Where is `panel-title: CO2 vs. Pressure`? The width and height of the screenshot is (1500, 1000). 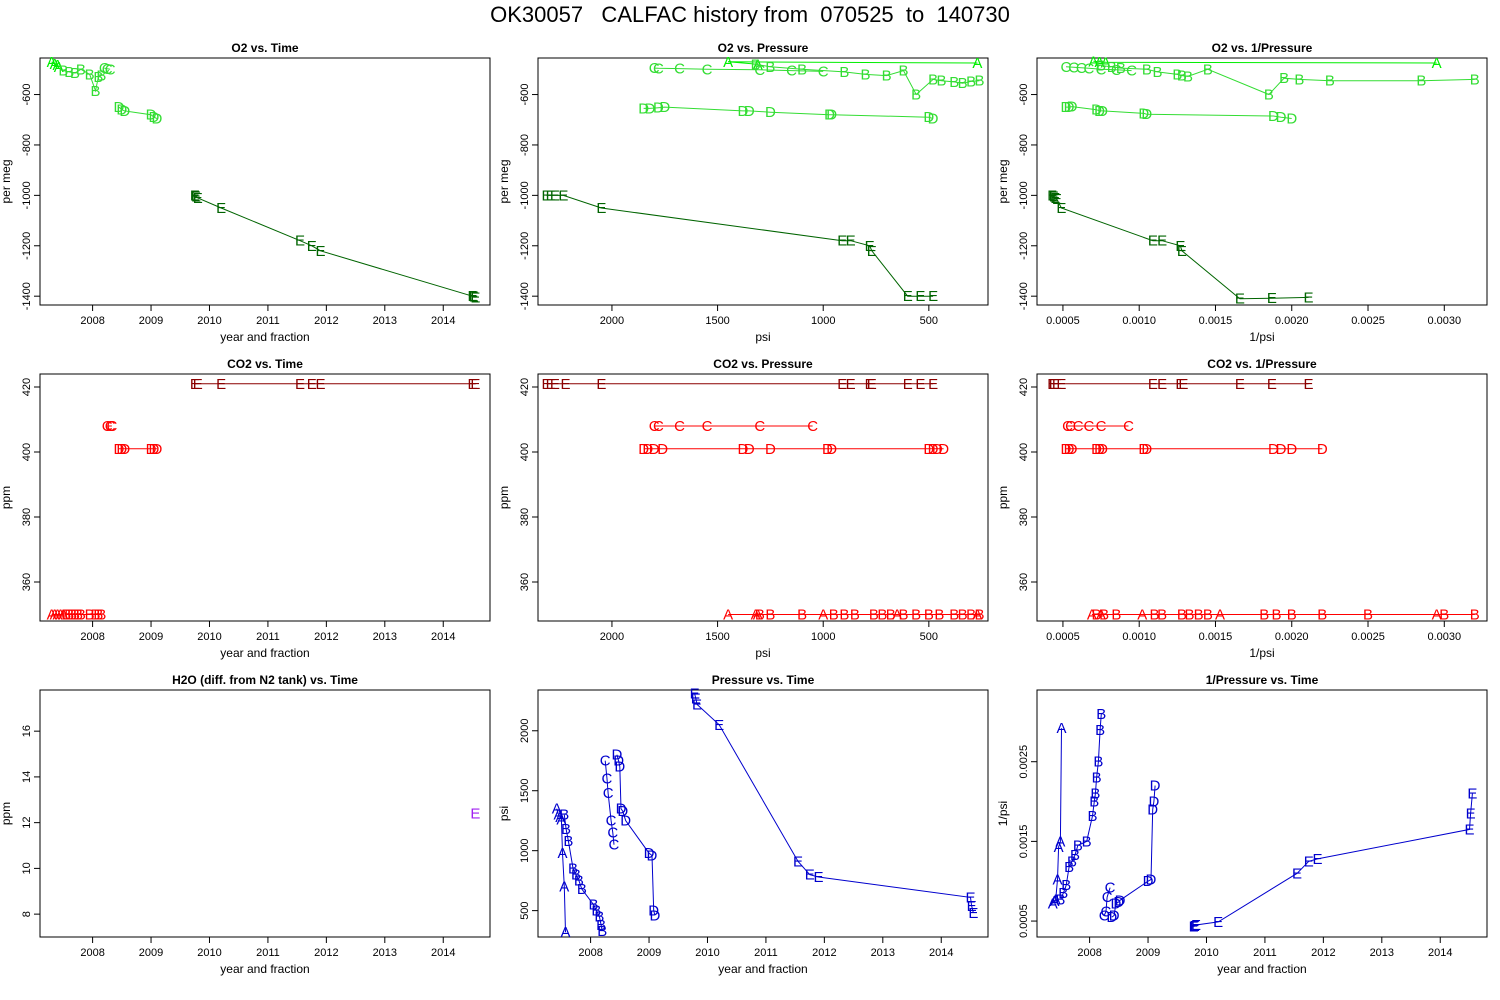 panel-title: CO2 vs. Pressure is located at coordinates (763, 364).